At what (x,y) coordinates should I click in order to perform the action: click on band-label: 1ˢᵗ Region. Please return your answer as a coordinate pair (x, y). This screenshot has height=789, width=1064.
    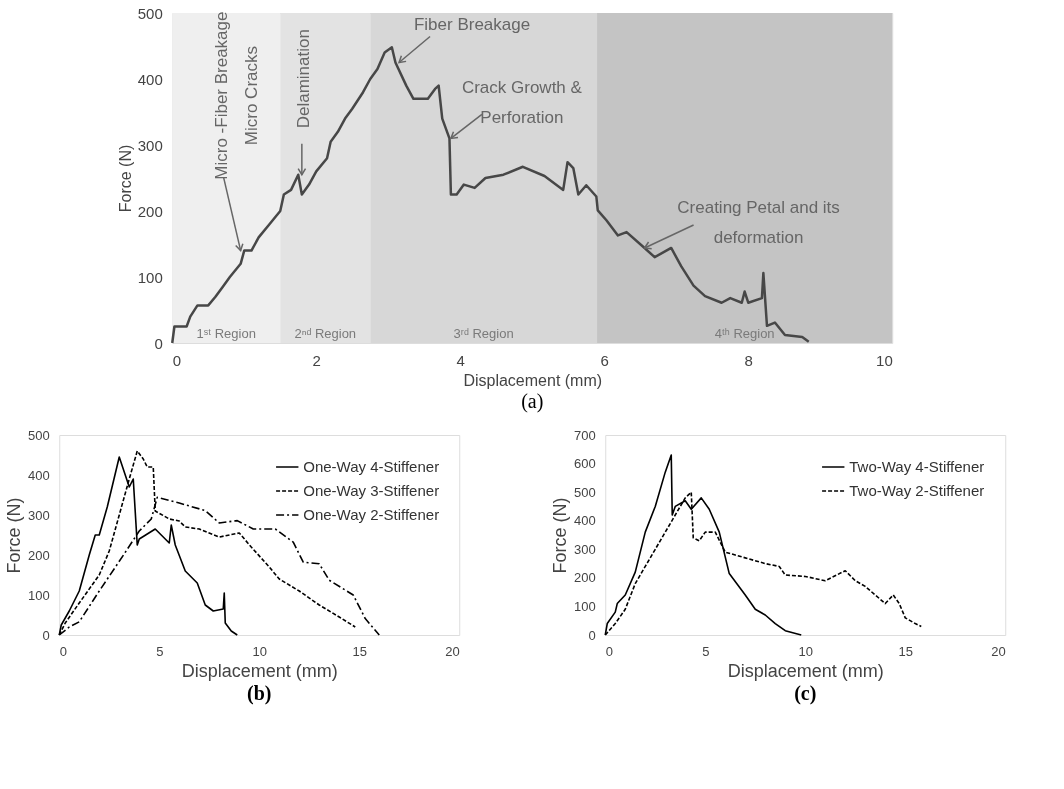
    Looking at the image, I should click on (226, 333).